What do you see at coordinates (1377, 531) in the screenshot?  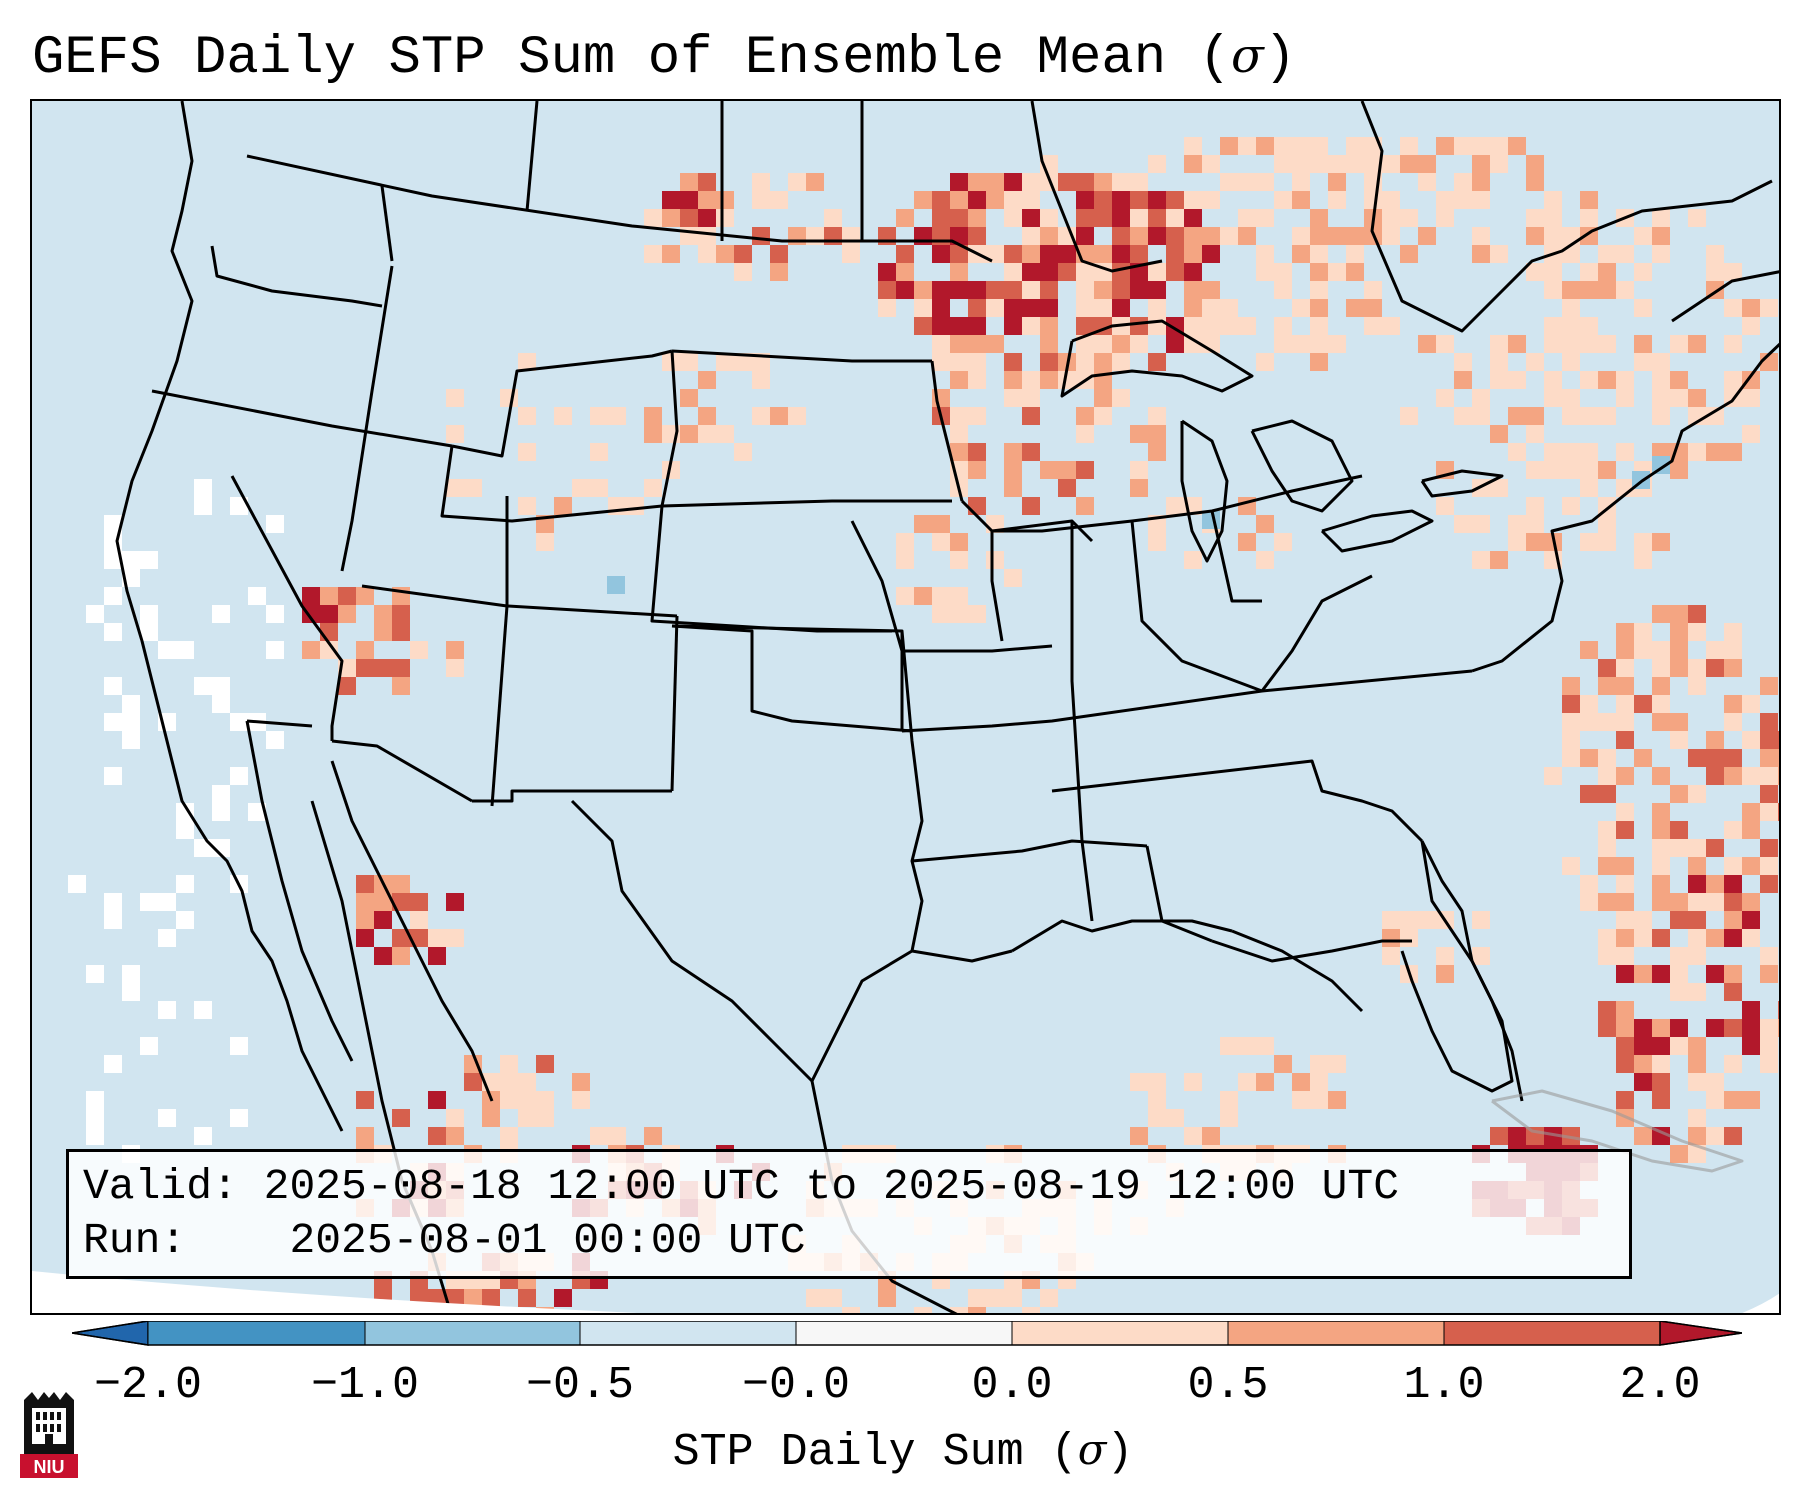 I see `lake-erie` at bounding box center [1377, 531].